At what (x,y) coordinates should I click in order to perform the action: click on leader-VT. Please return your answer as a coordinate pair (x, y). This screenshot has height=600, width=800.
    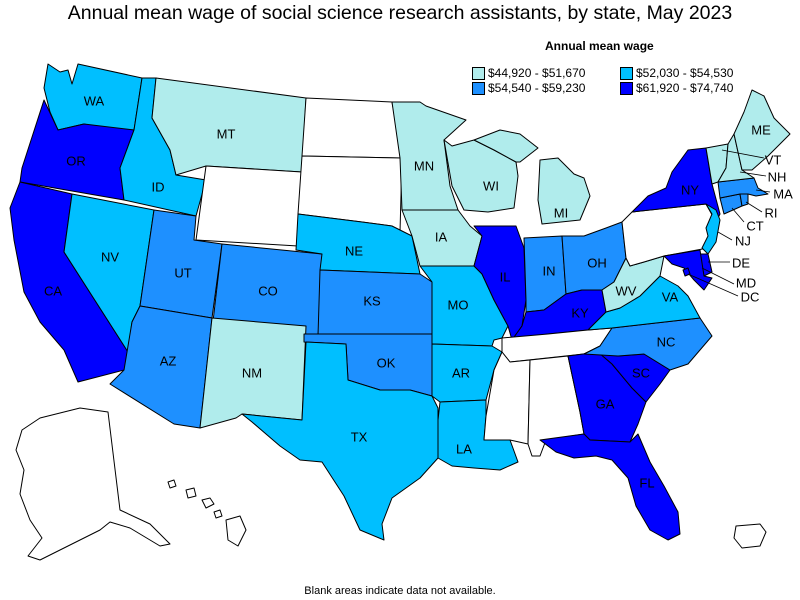
    Looking at the image, I should click on (743, 154).